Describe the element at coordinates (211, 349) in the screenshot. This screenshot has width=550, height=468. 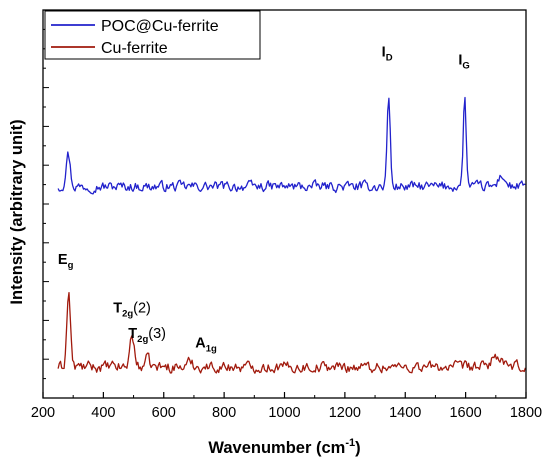
I see `peak-label-sub: 1g` at that location.